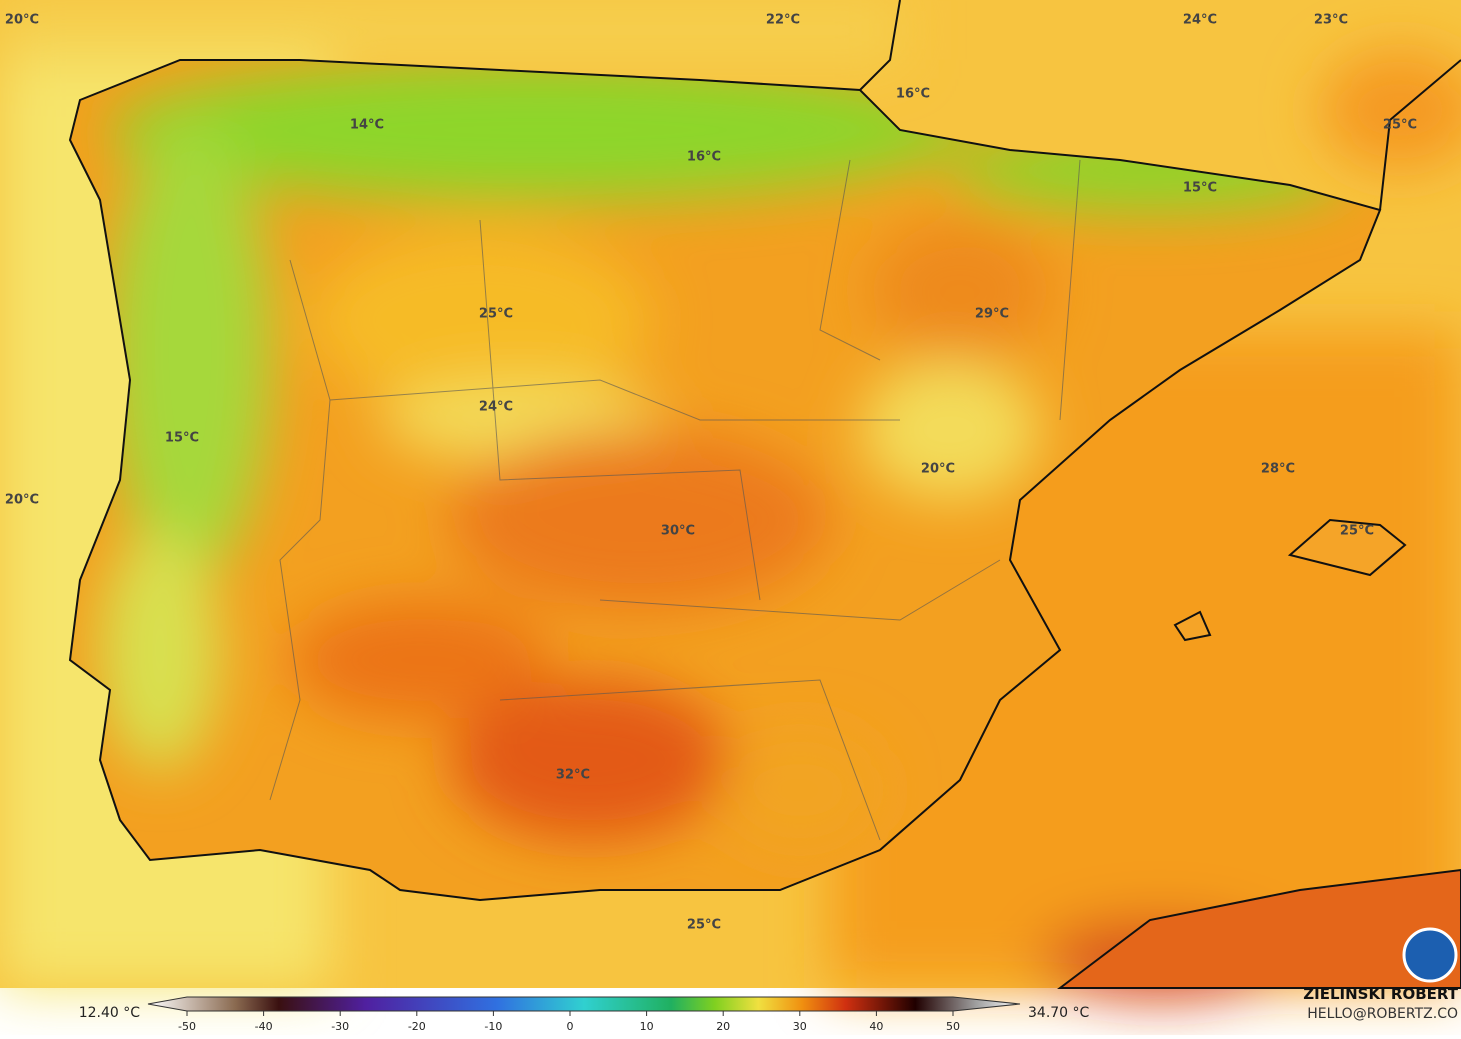 The width and height of the screenshot is (1461, 1039). I want to click on colorbar-bar, so click(584, 1004).